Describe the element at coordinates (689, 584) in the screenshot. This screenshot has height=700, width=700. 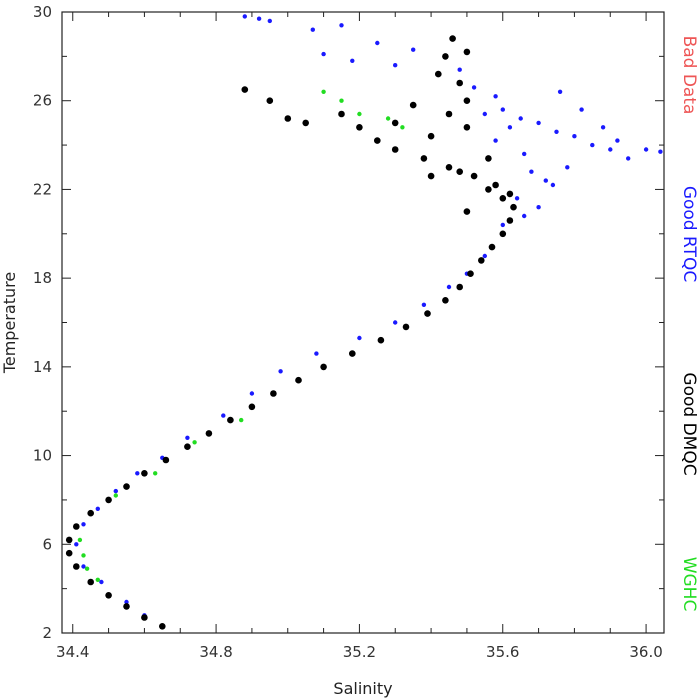
I see `legend-wghc: WGHC` at that location.